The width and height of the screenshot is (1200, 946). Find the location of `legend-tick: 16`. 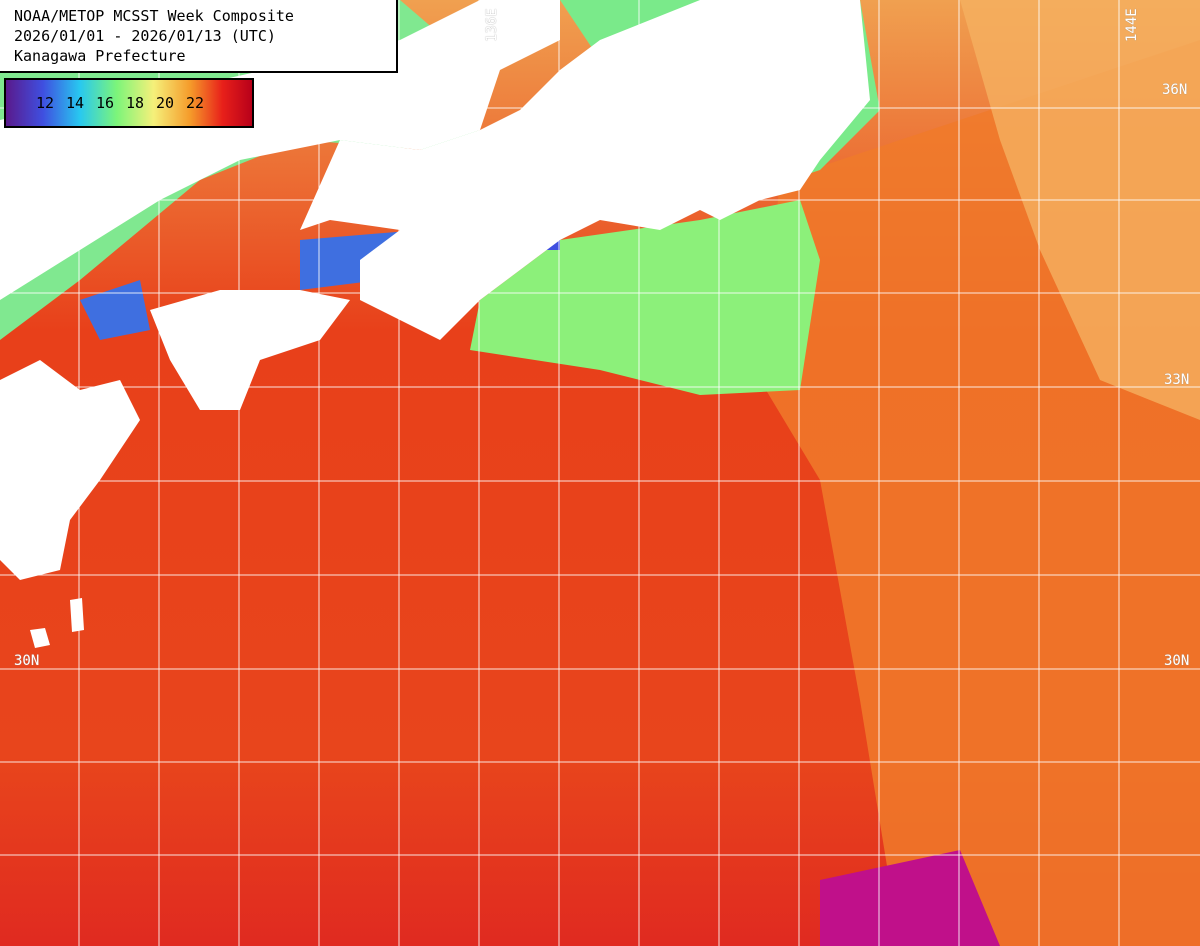

legend-tick: 16 is located at coordinates (105, 103).